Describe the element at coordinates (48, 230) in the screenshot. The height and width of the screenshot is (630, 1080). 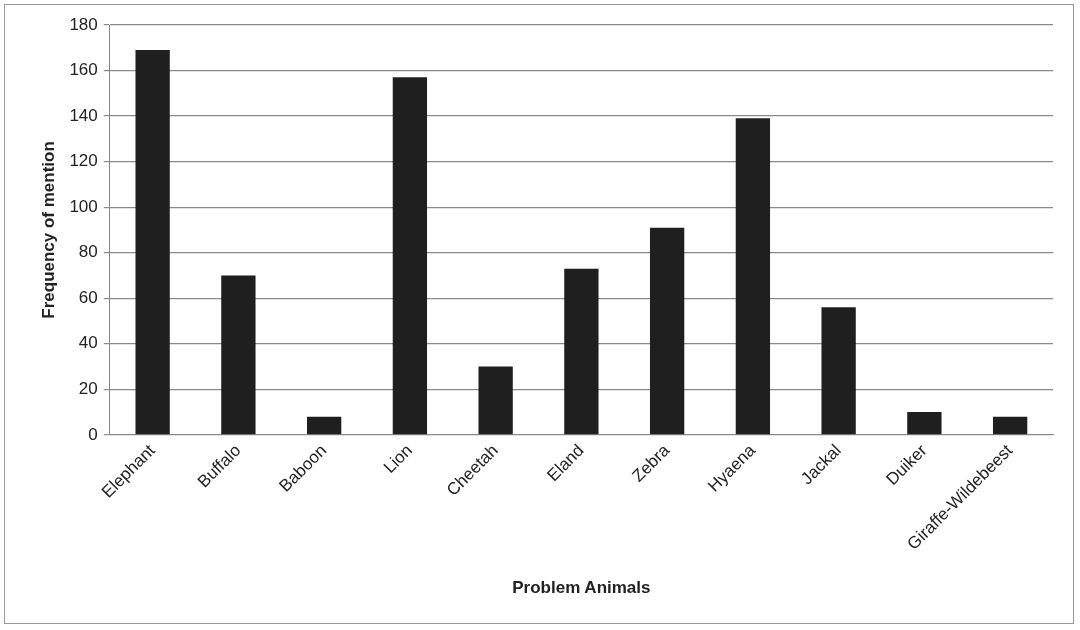
I see `y-axis-title: Frequency of mention` at that location.